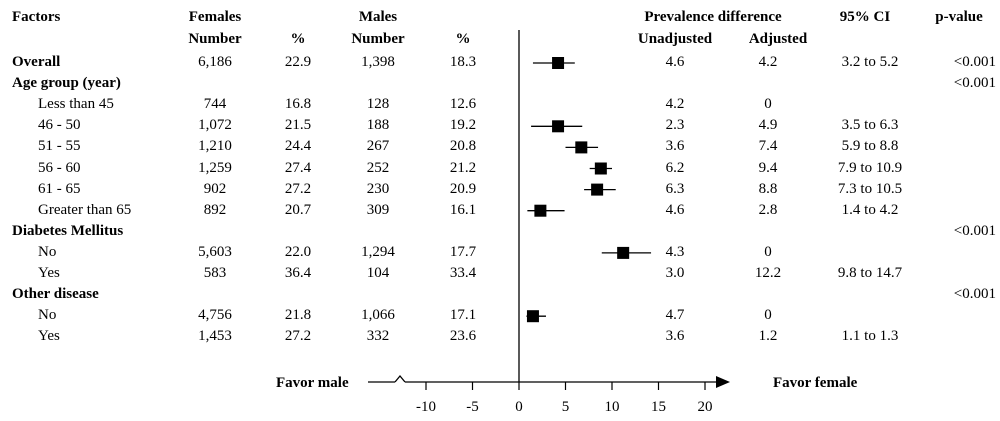 Image resolution: width=1000 pixels, height=421 pixels. Describe the element at coordinates (378, 336) in the screenshot. I see `cell-males-number: 332` at that location.